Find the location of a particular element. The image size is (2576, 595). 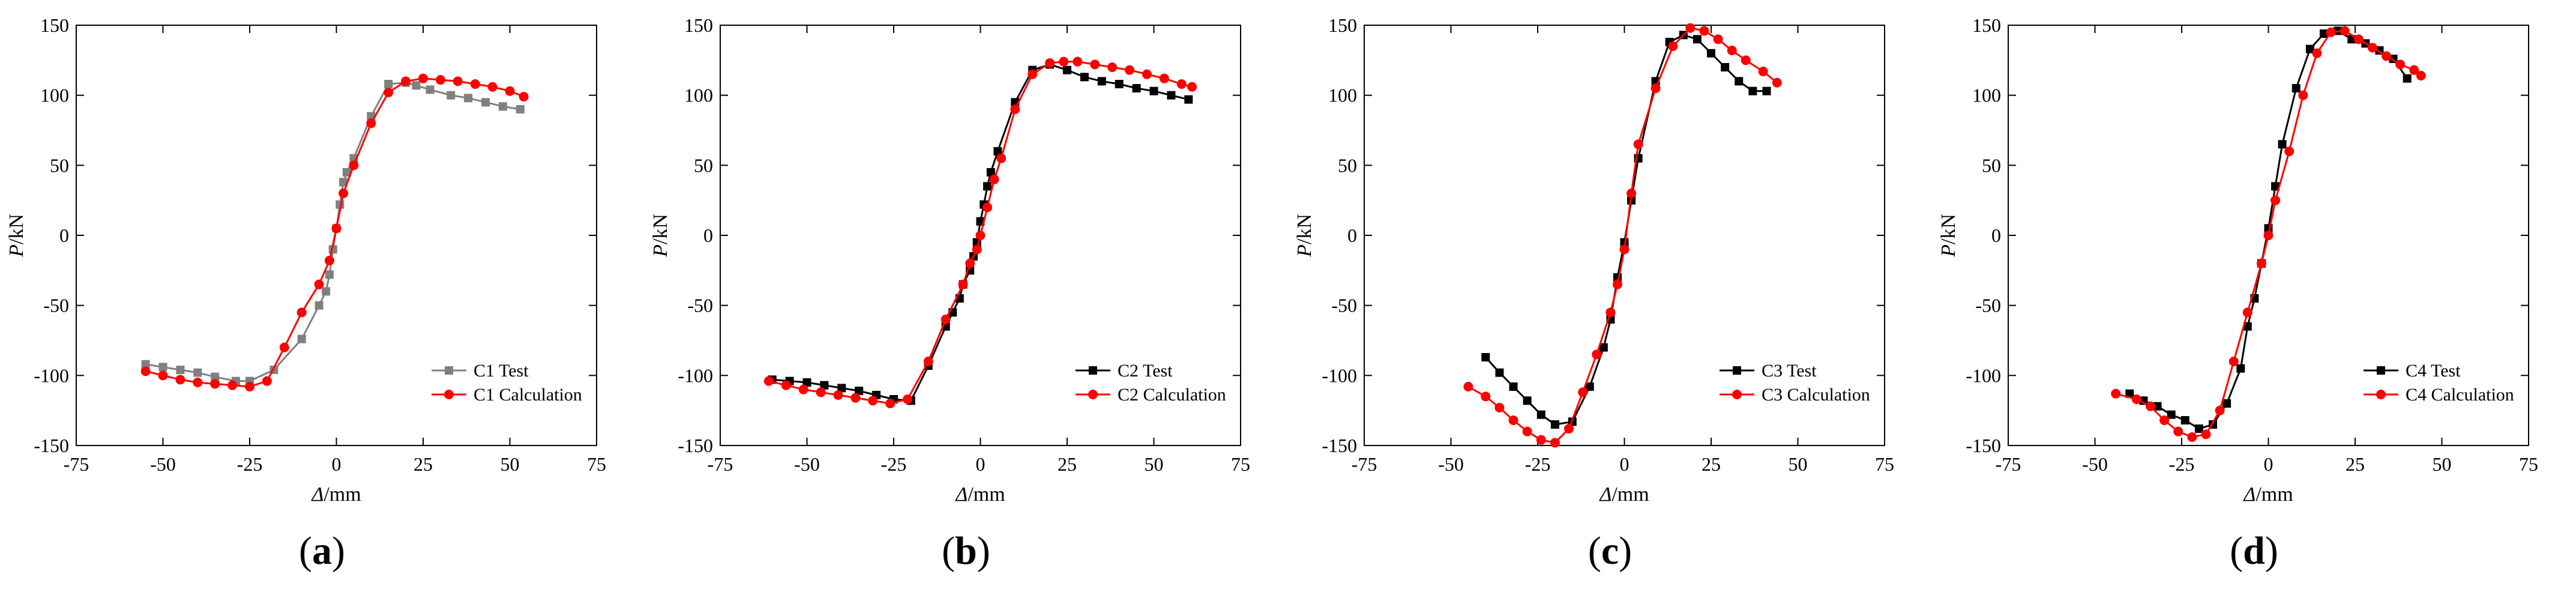

x-tick-label: -50 is located at coordinates (163, 464).